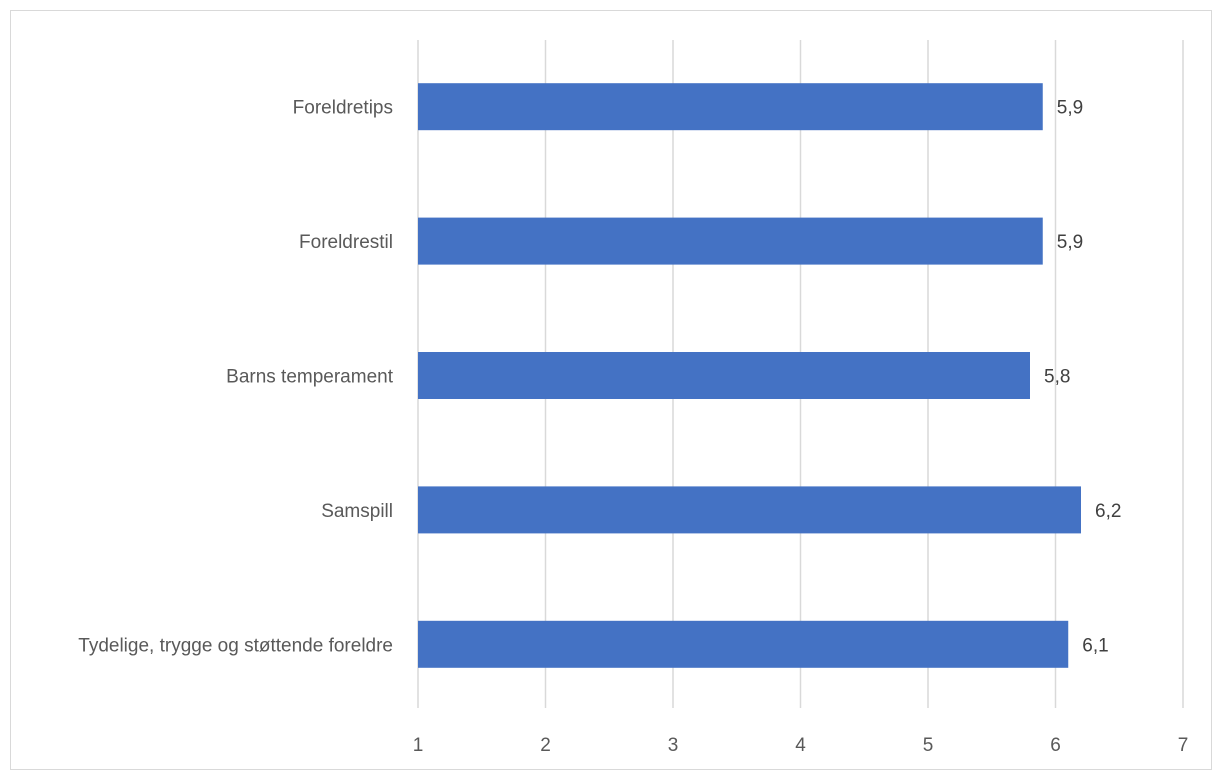  Describe the element at coordinates (928, 745) in the screenshot. I see `x-tick-label-5: 5` at that location.